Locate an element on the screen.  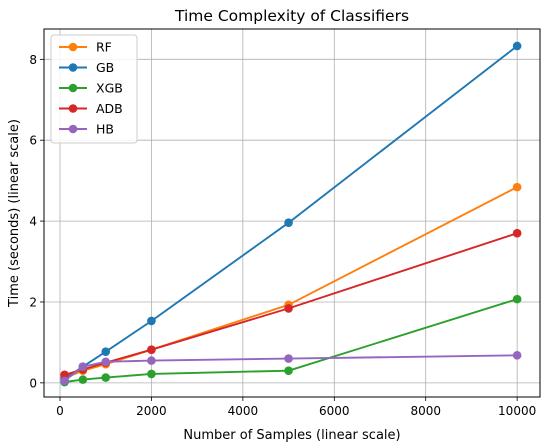
x-axis-label: Number of Samples (linear scale) is located at coordinates (291, 435).